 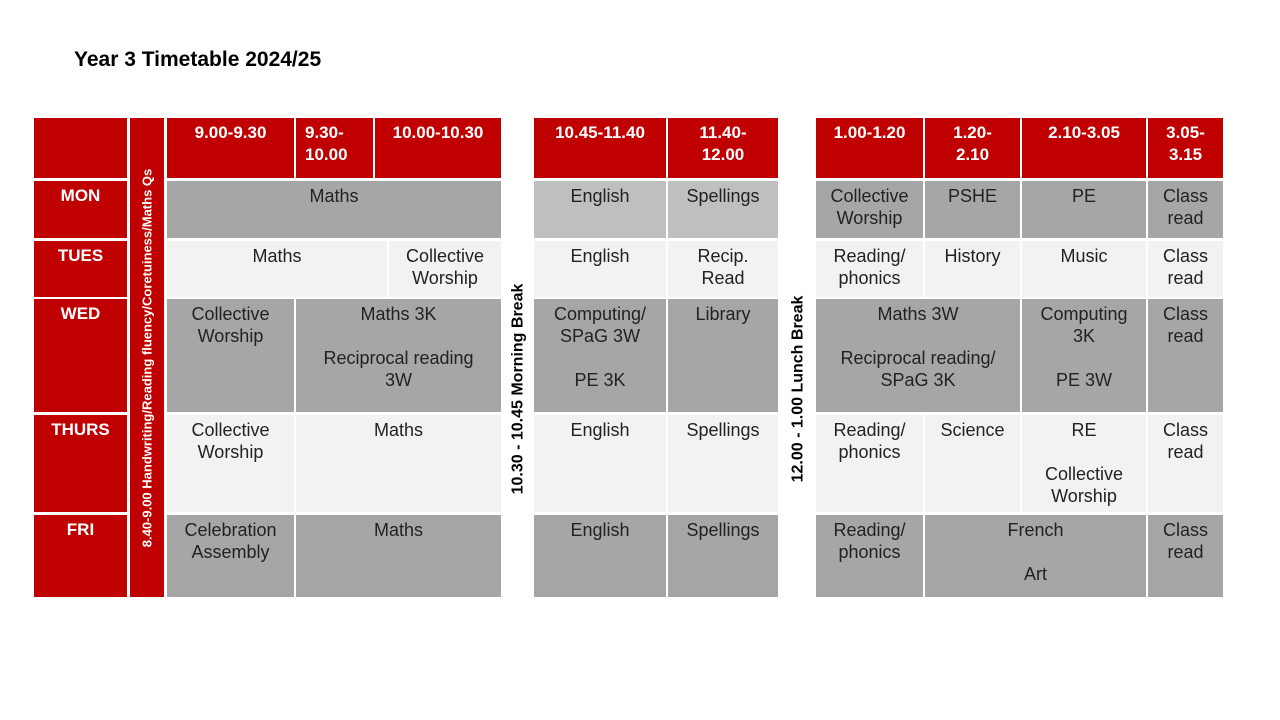 What do you see at coordinates (1084, 209) in the screenshot?
I see `mon-pe: PE` at bounding box center [1084, 209].